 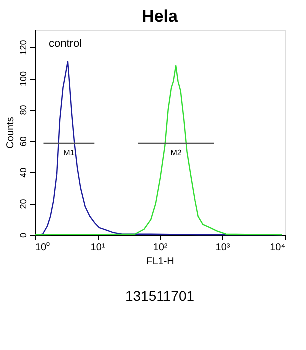 What do you see at coordinates (23, 48) in the screenshot?
I see `y-tick-label: 120` at bounding box center [23, 48].